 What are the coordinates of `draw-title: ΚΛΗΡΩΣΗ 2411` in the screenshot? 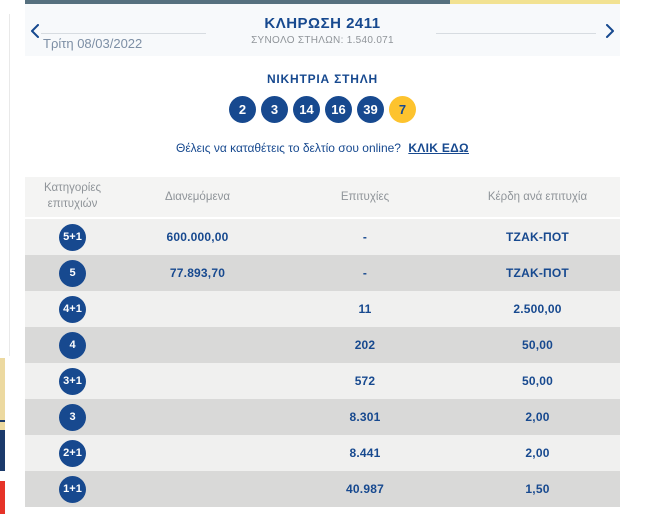 It's located at (322, 23).